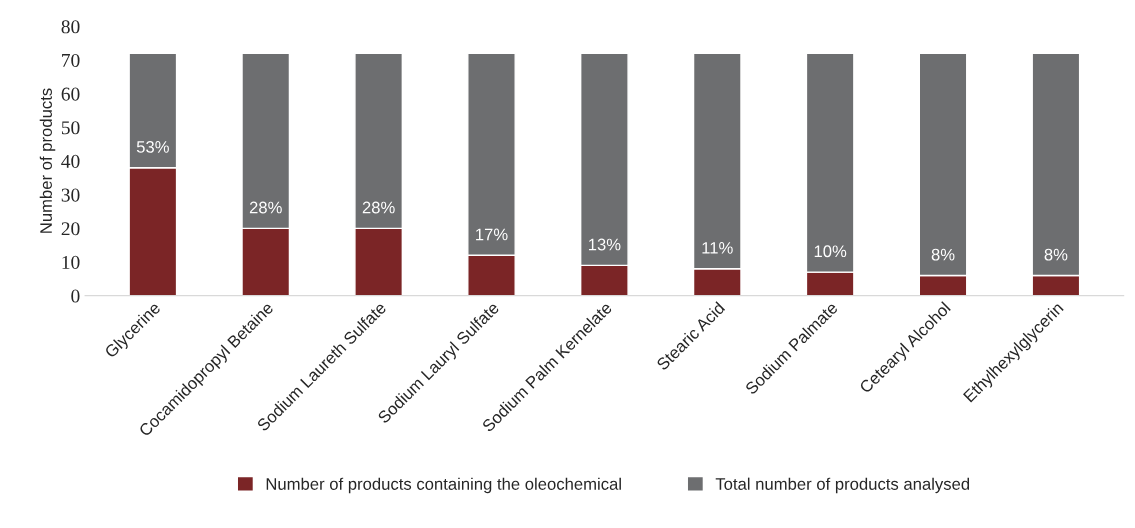  What do you see at coordinates (443, 485) in the screenshot?
I see `legend-label: Number of products containing the oleochemical` at bounding box center [443, 485].